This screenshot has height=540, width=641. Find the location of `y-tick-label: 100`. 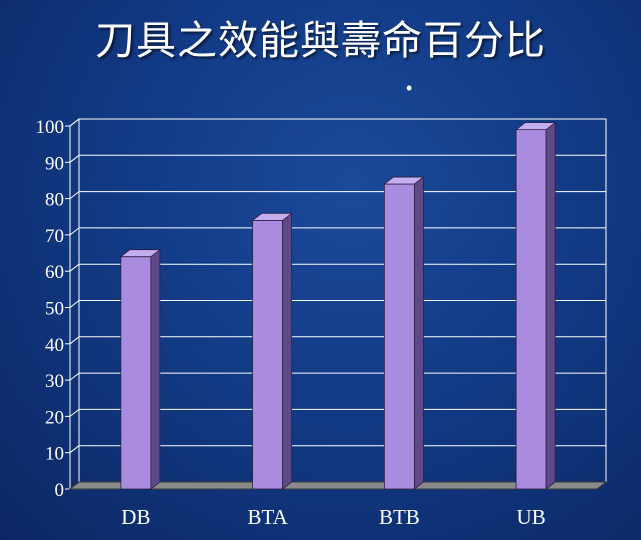

y-tick-label: 100 is located at coordinates (50, 127).